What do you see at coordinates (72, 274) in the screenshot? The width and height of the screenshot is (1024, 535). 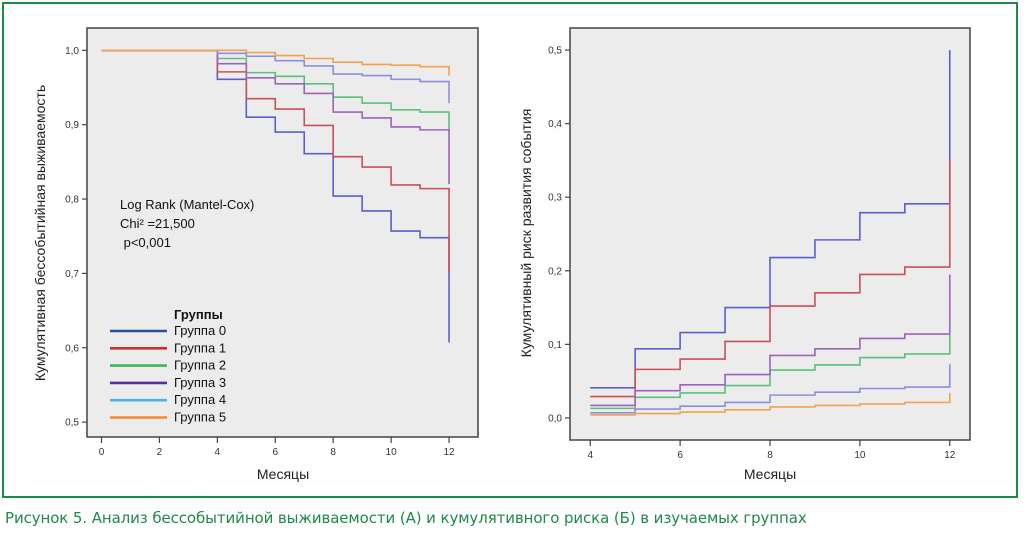 I see `survival-y-tick-label: 0,7` at bounding box center [72, 274].